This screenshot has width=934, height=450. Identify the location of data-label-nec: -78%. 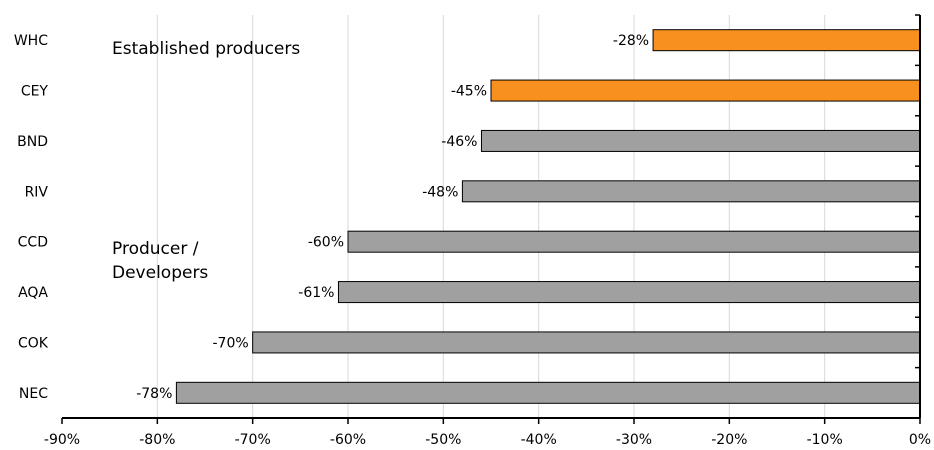
(154, 394).